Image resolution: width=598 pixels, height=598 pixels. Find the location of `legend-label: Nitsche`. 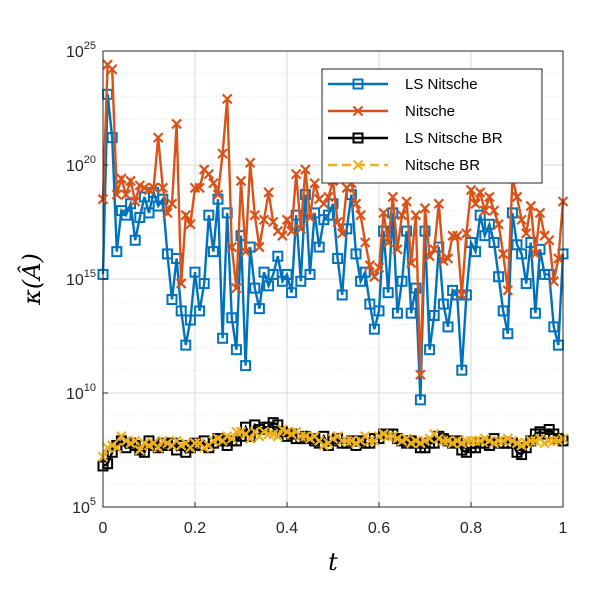

legend-label: Nitsche is located at coordinates (430, 111).